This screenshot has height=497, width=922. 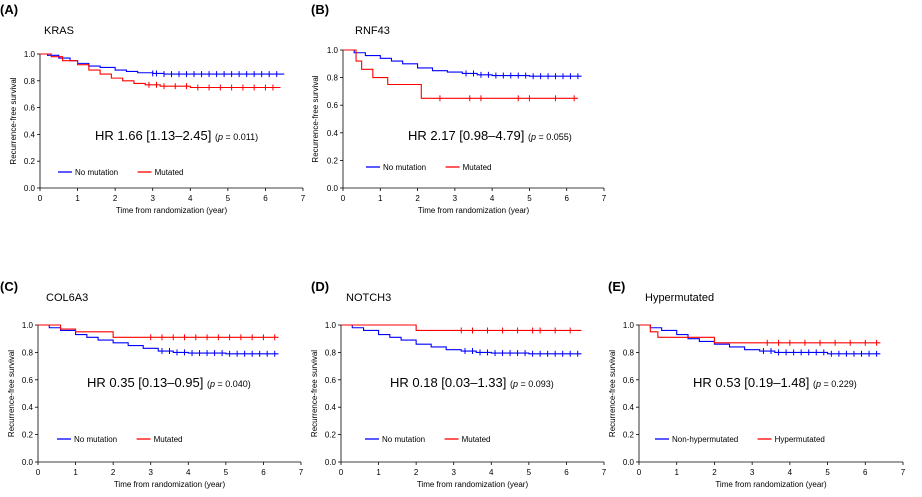 I want to click on chart-title: Hypermutated, so click(x=679, y=298).